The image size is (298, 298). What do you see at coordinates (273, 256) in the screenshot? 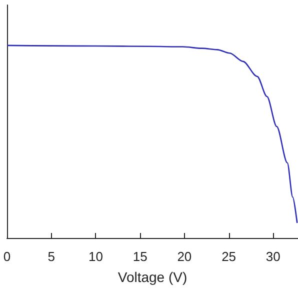
I see `x-tick-label: 30` at bounding box center [273, 256].